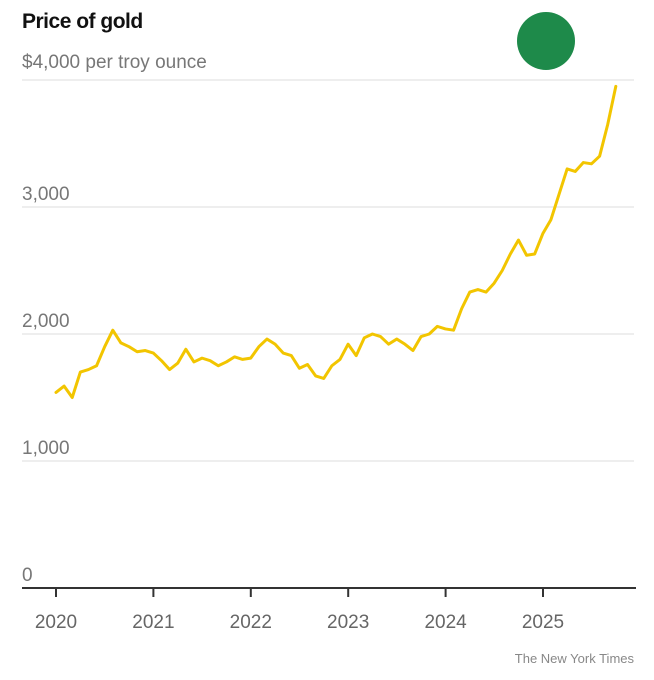 The image size is (654, 680). Describe the element at coordinates (574, 658) in the screenshot. I see `source-credit: The New York Times` at that location.